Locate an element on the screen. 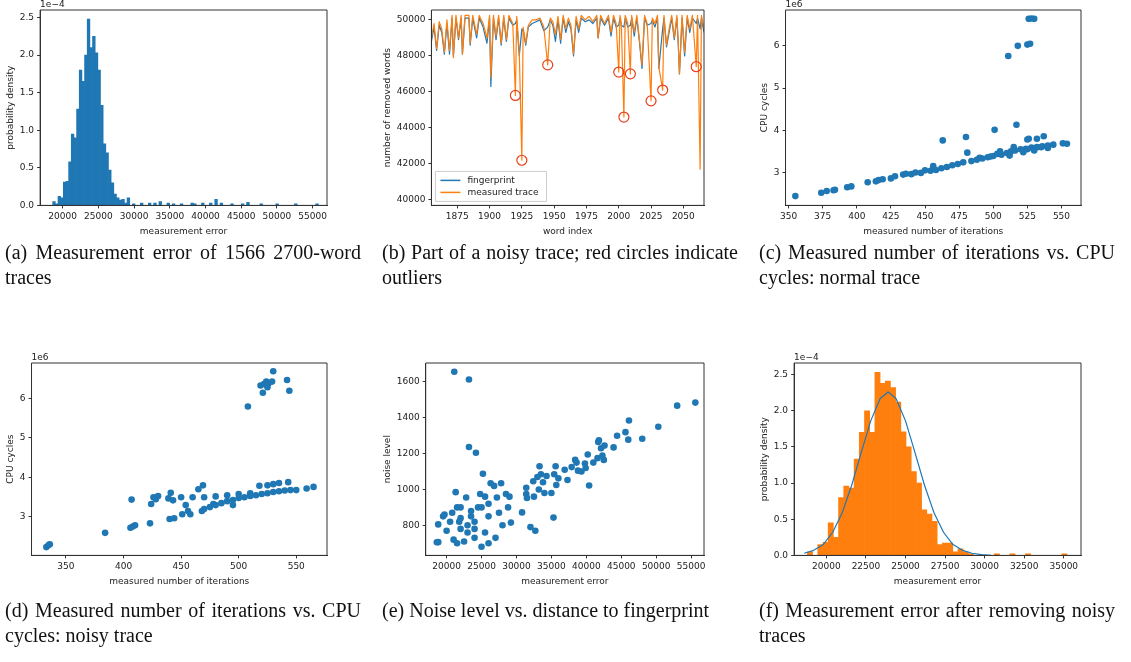 The width and height of the screenshot is (1131, 662). text: (f) Measurement error after removing noisy traces is located at coordinates (937, 623).